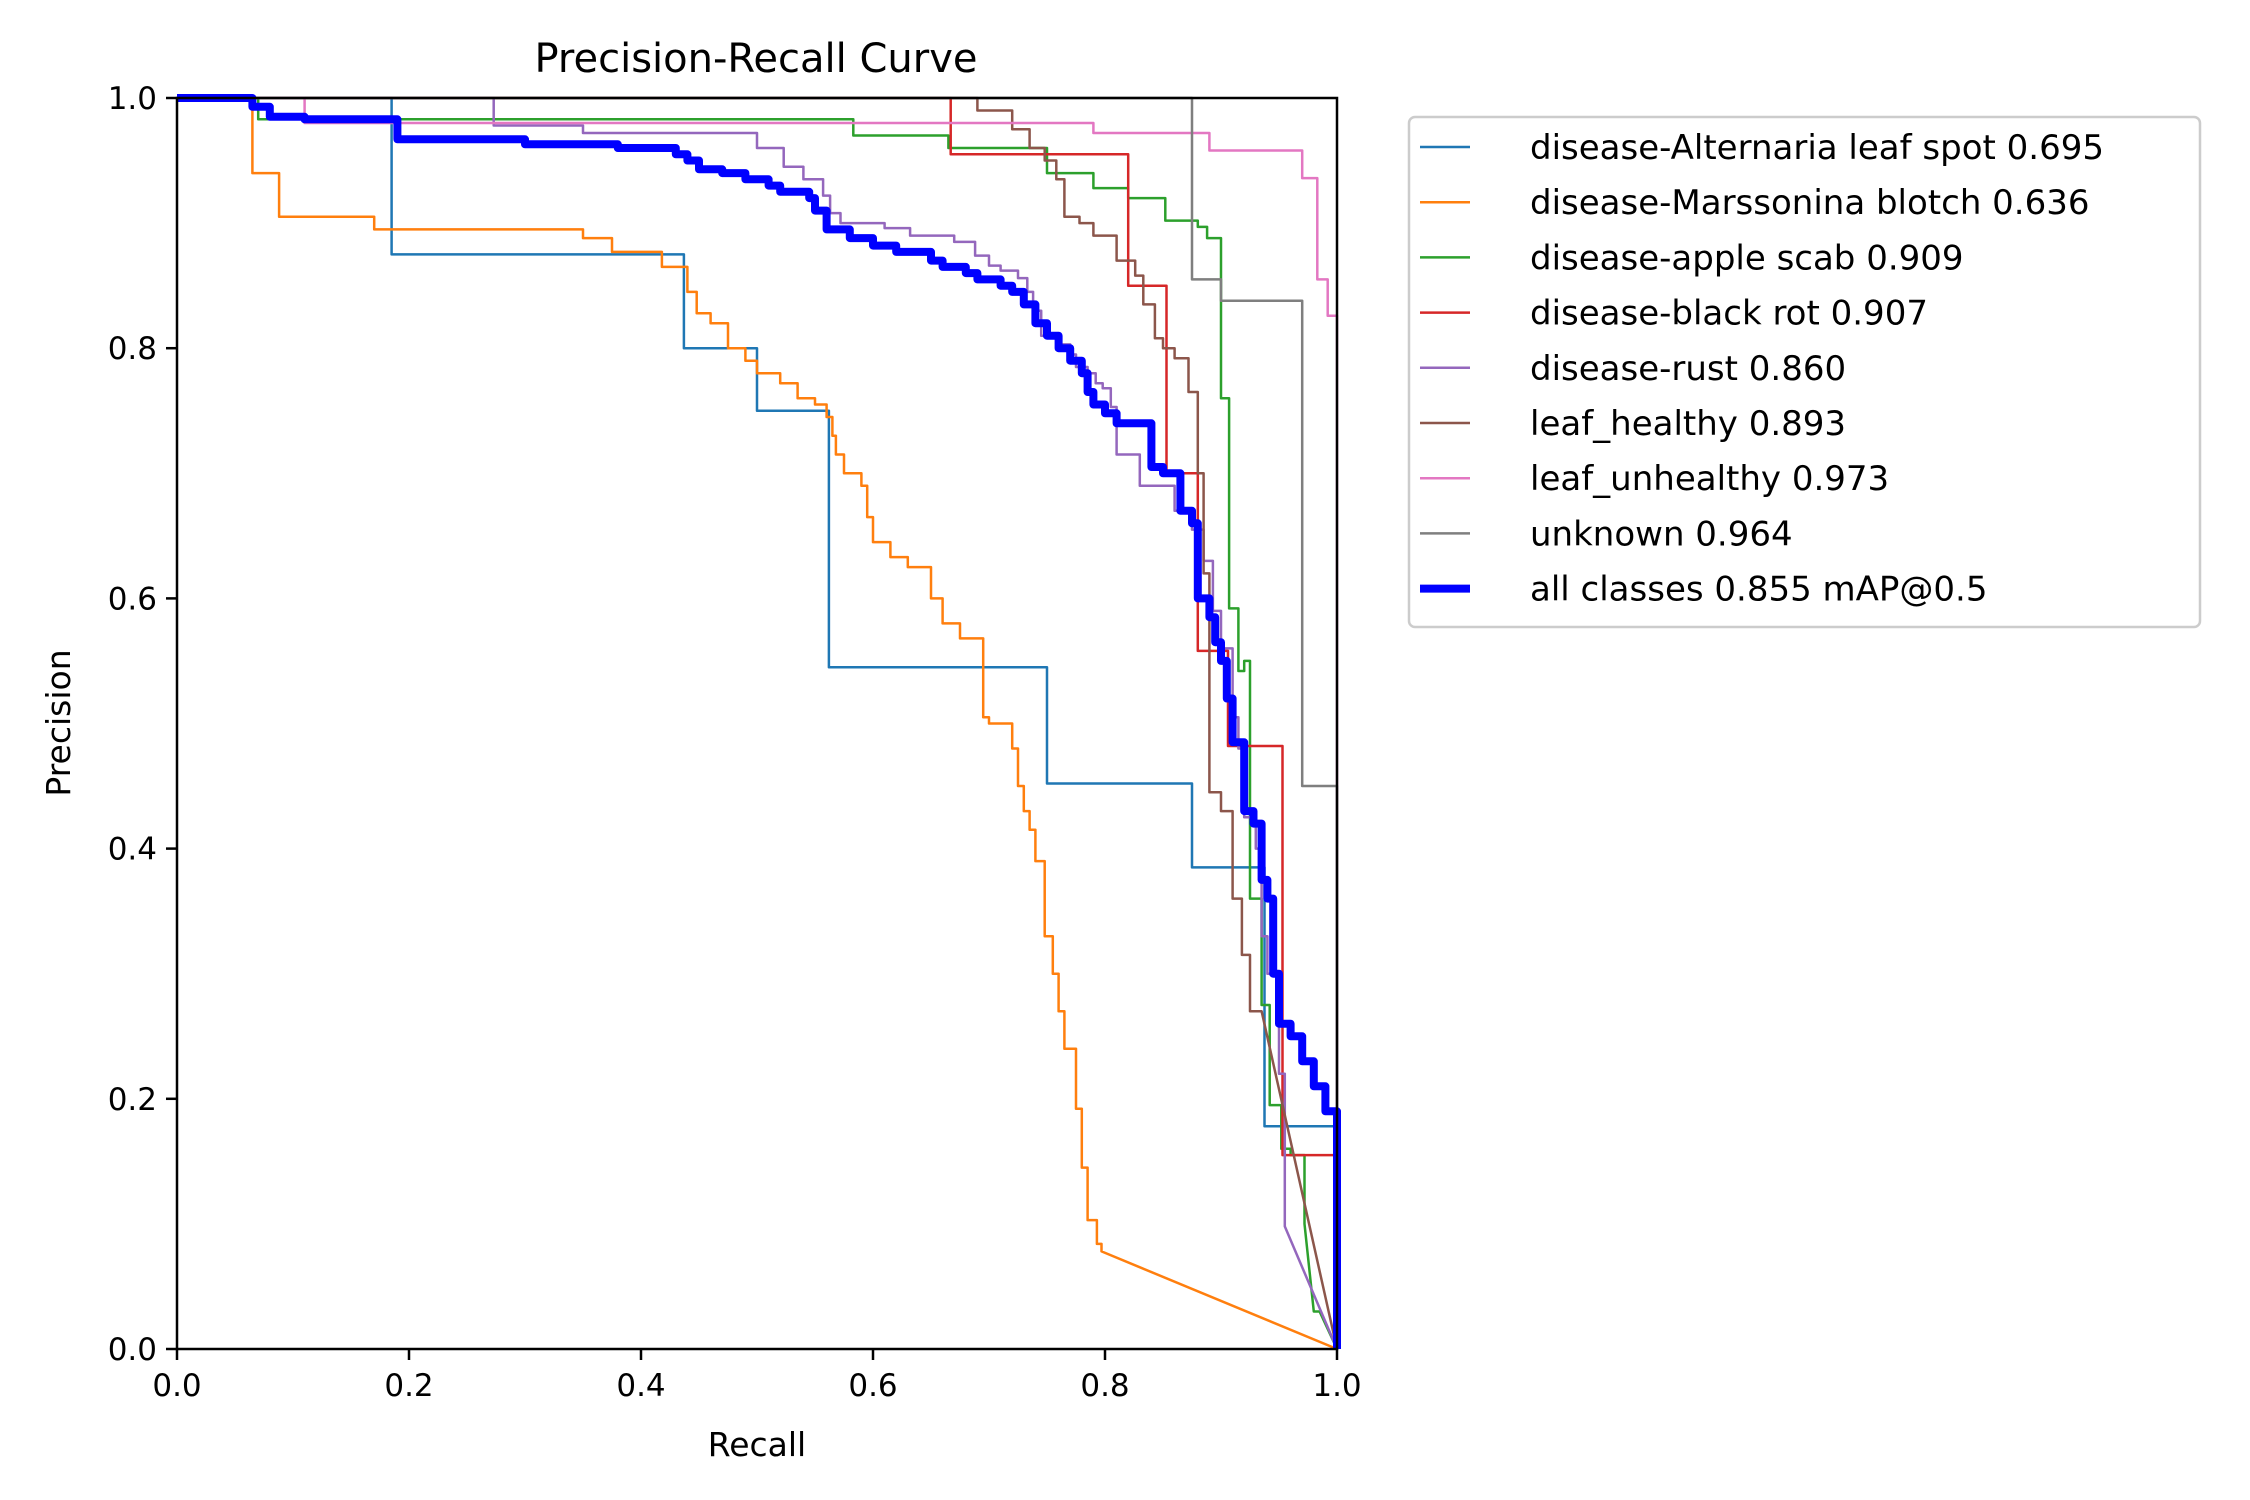 The image size is (2250, 1500). What do you see at coordinates (1758, 590) in the screenshot?
I see `legend-label: all classes 0.855 mAP@0.5` at bounding box center [1758, 590].